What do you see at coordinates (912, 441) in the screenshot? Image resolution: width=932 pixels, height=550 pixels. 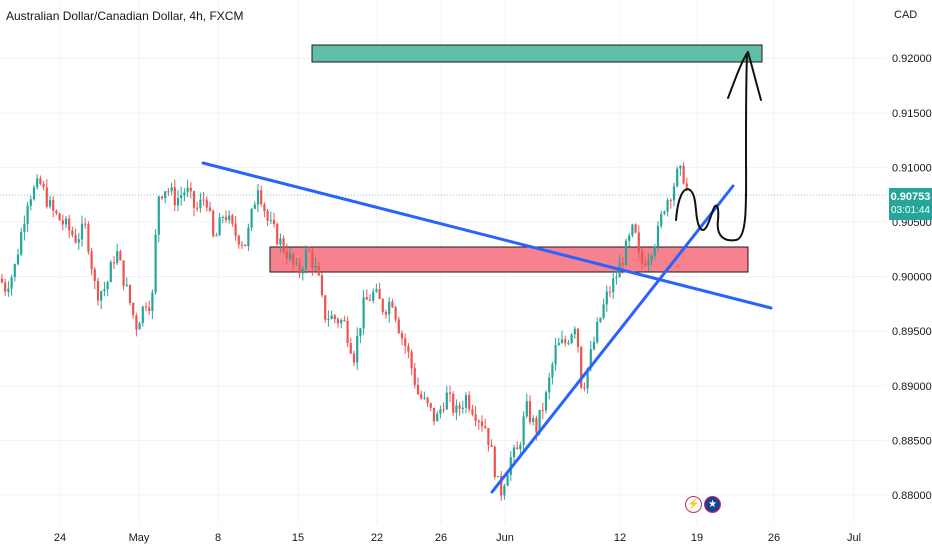 I see `price-tick-label: 0.88500` at bounding box center [912, 441].